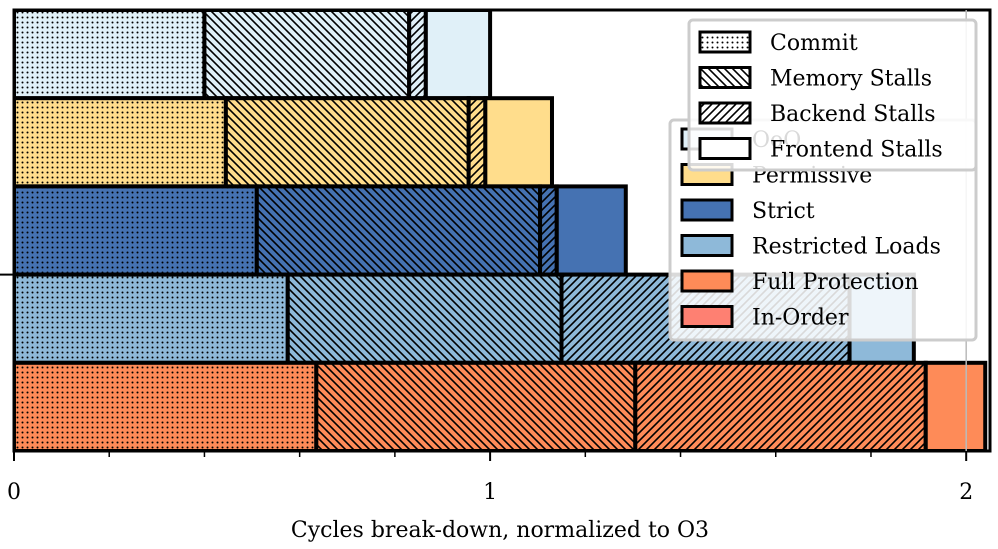 This screenshot has width=998, height=549. I want to click on bar-ooo, so click(253, 55).